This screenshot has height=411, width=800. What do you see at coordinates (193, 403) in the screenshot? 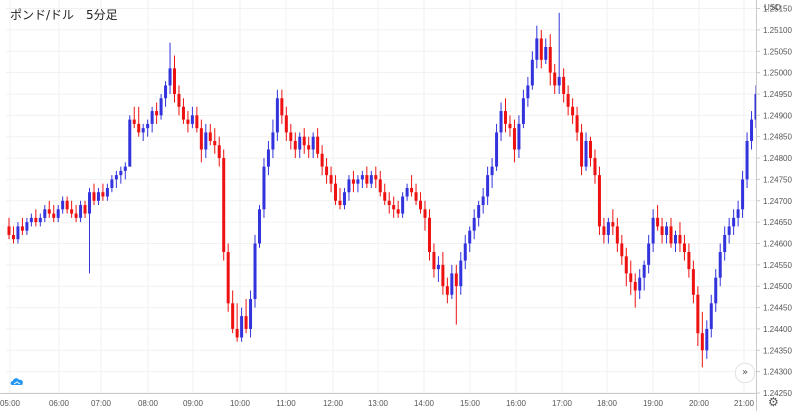
I see `time-tick-label: 09:00` at bounding box center [193, 403].